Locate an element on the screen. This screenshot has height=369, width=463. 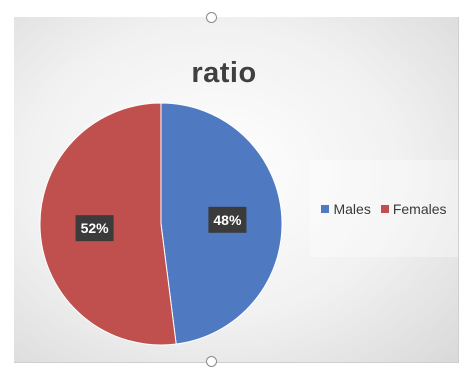
legend-item-females: Females is located at coordinates (413, 208).